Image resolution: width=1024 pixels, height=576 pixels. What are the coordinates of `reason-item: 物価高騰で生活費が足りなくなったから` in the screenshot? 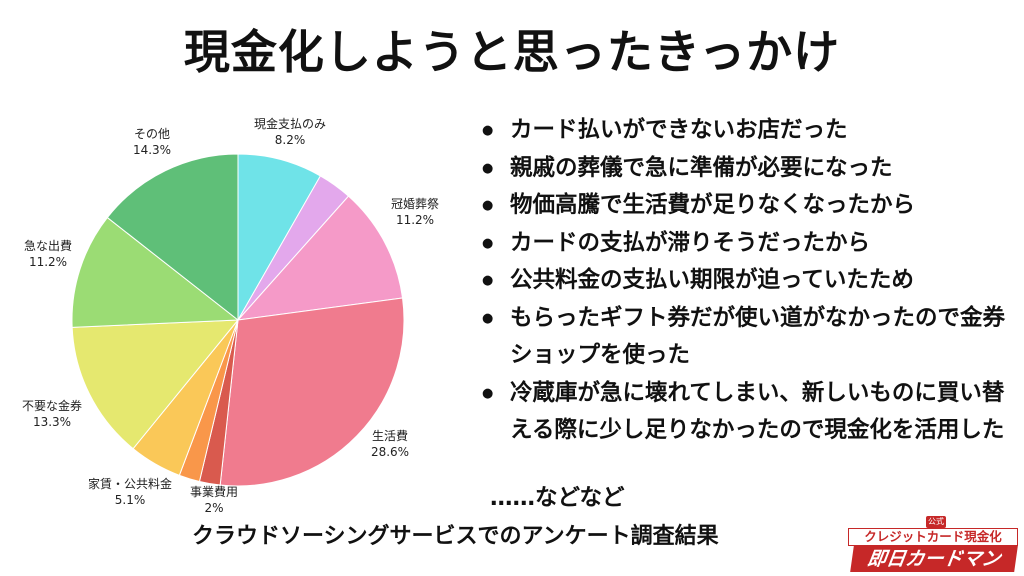 It's located at (747, 206).